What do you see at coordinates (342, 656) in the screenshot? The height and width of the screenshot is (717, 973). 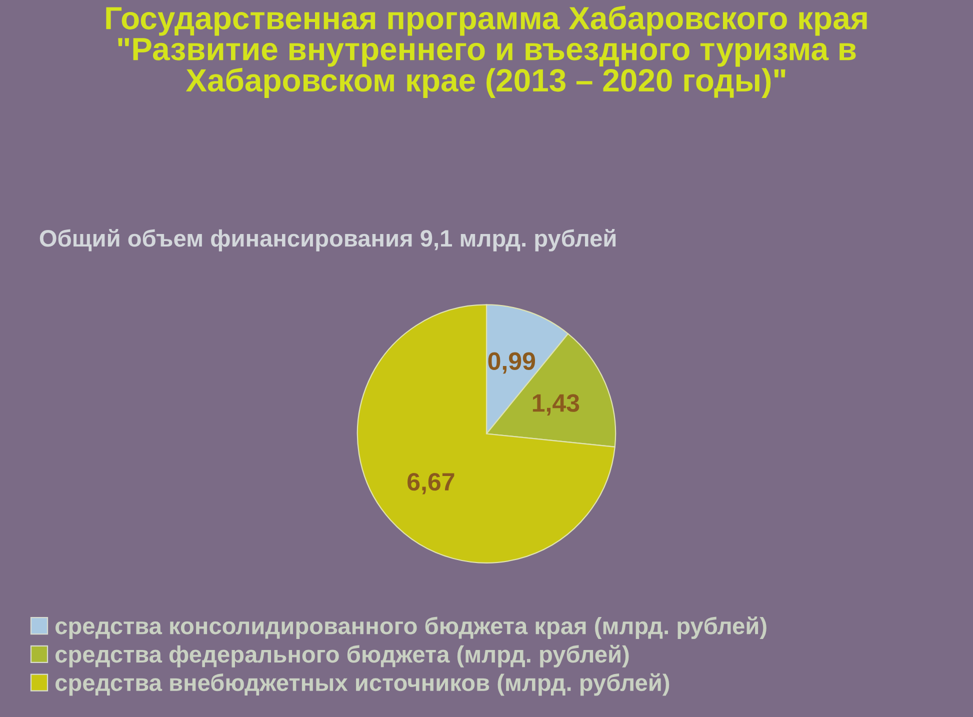 I see `legend-label: средства федерального бюджета (млрд. рублей)` at bounding box center [342, 656].